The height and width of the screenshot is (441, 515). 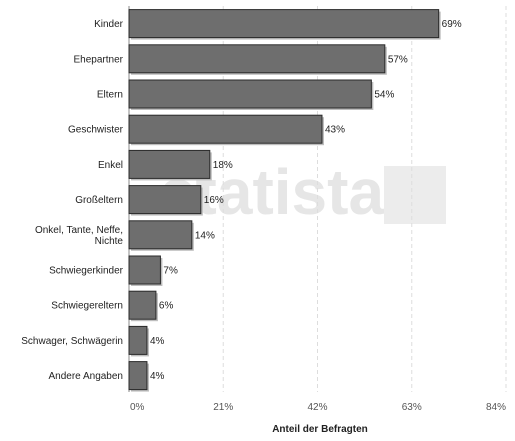 I want to click on category-label: Enkel, so click(x=110, y=165).